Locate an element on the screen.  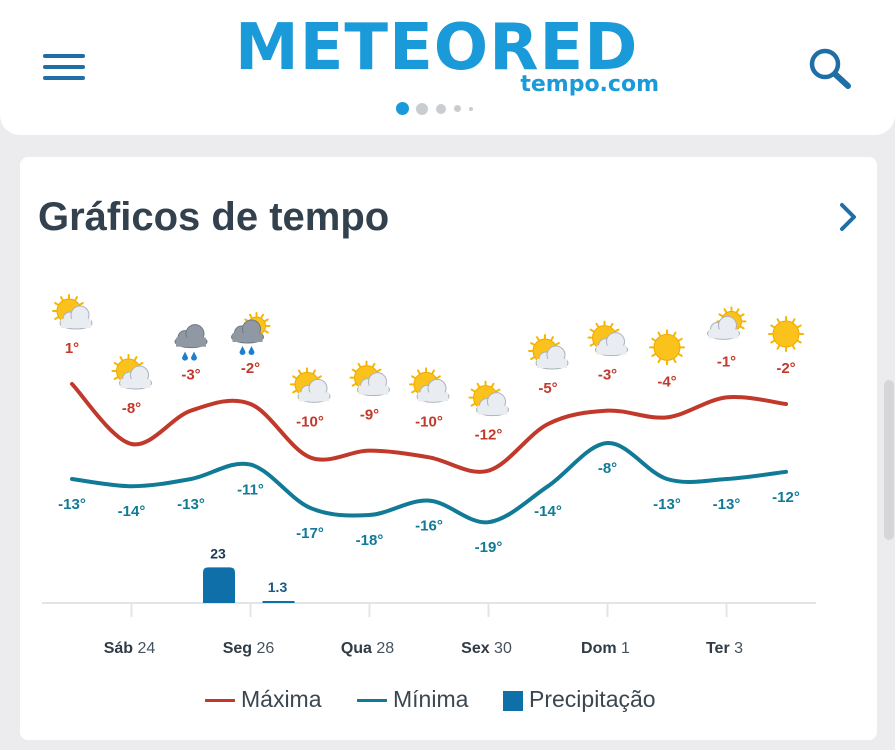
max-temp-label: -5° is located at coordinates (547, 388).